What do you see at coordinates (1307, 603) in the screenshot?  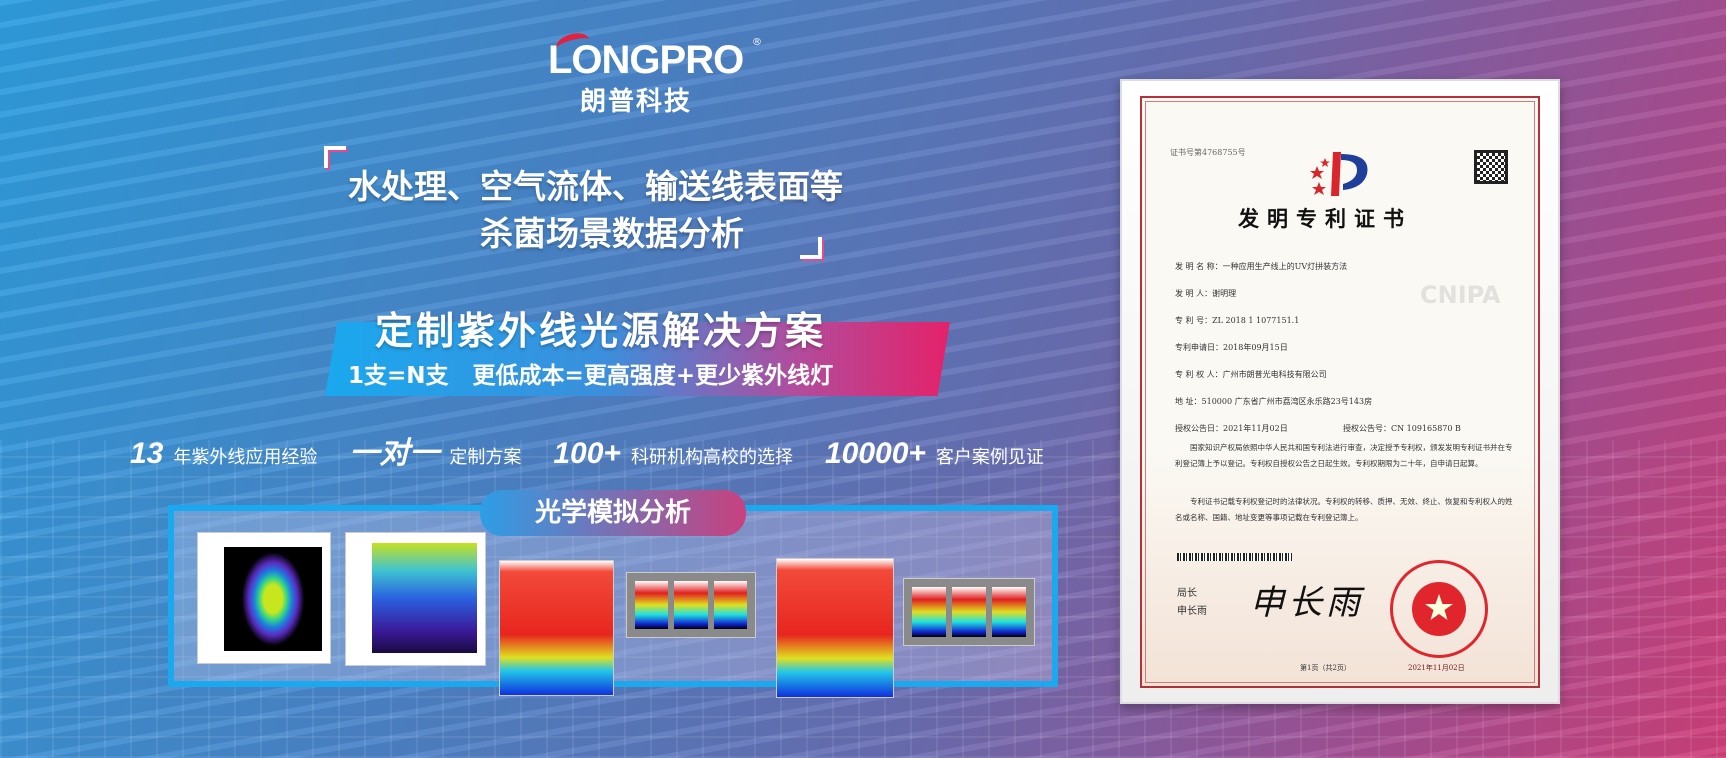 I see `signature: 申长雨` at bounding box center [1307, 603].